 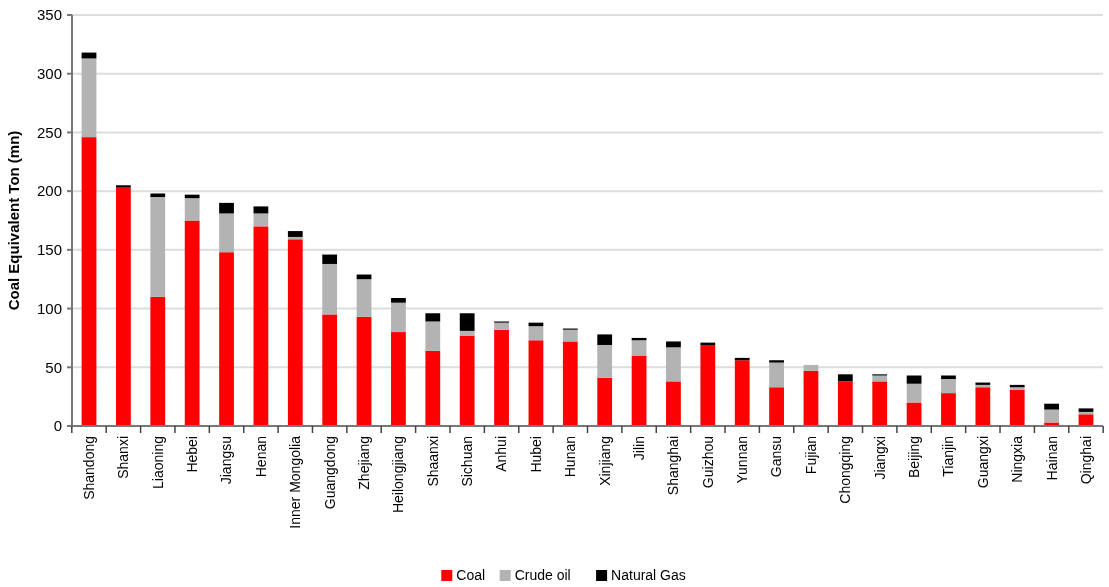 I want to click on x-tick-label: Shanxi, so click(x=123, y=457).